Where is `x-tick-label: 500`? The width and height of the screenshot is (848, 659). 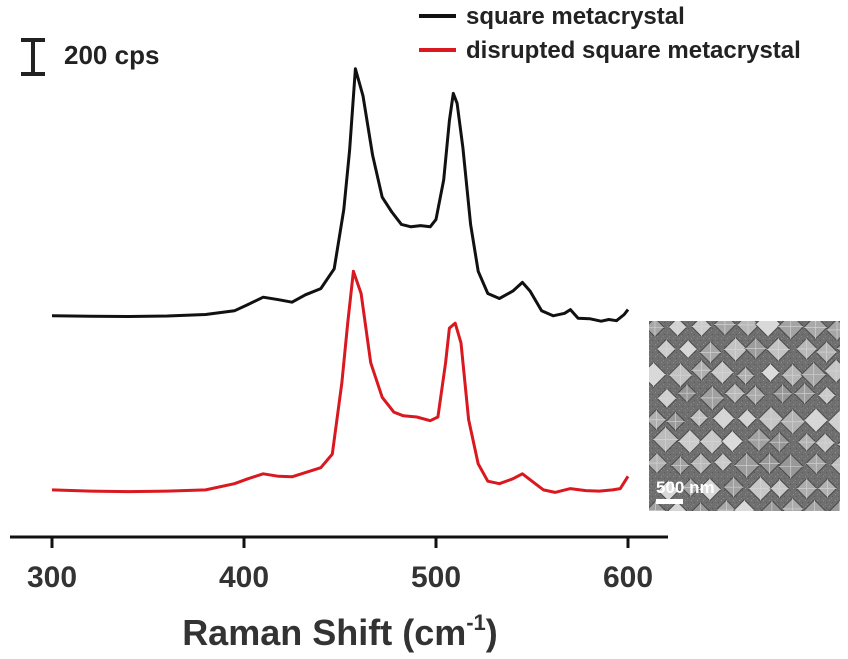
x-tick-label: 500 is located at coordinates (436, 577).